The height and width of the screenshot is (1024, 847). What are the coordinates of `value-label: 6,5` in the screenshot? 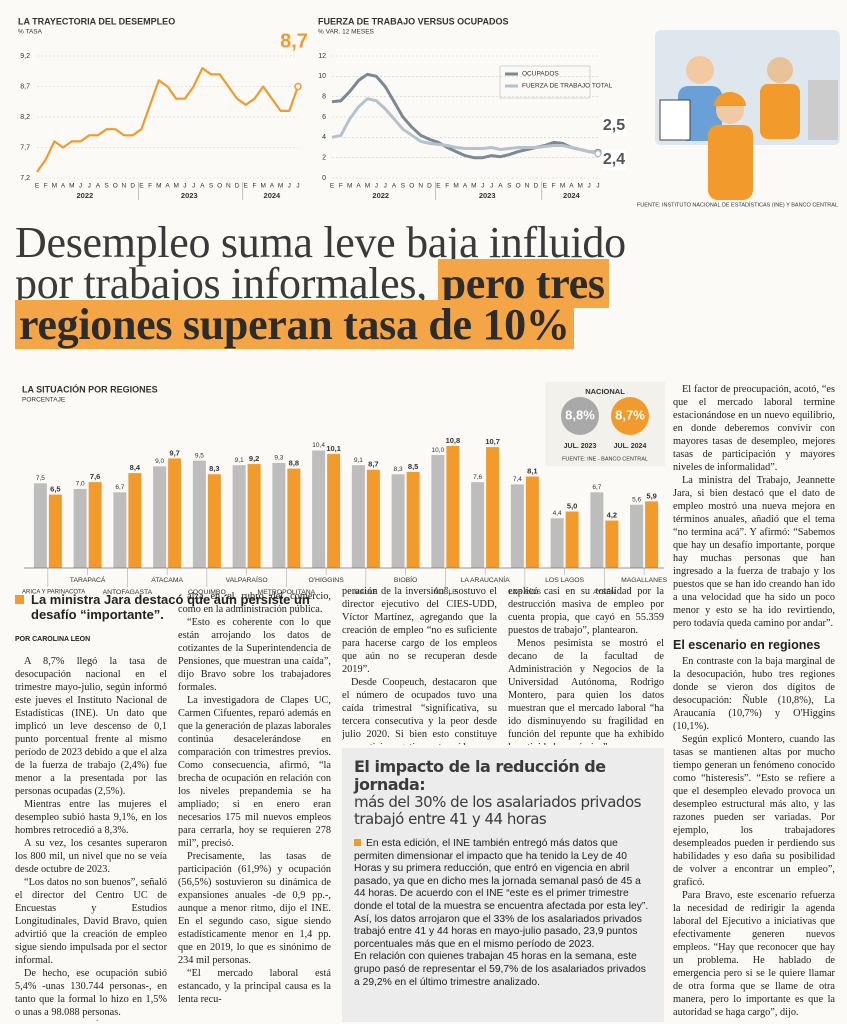 It's located at (55, 489).